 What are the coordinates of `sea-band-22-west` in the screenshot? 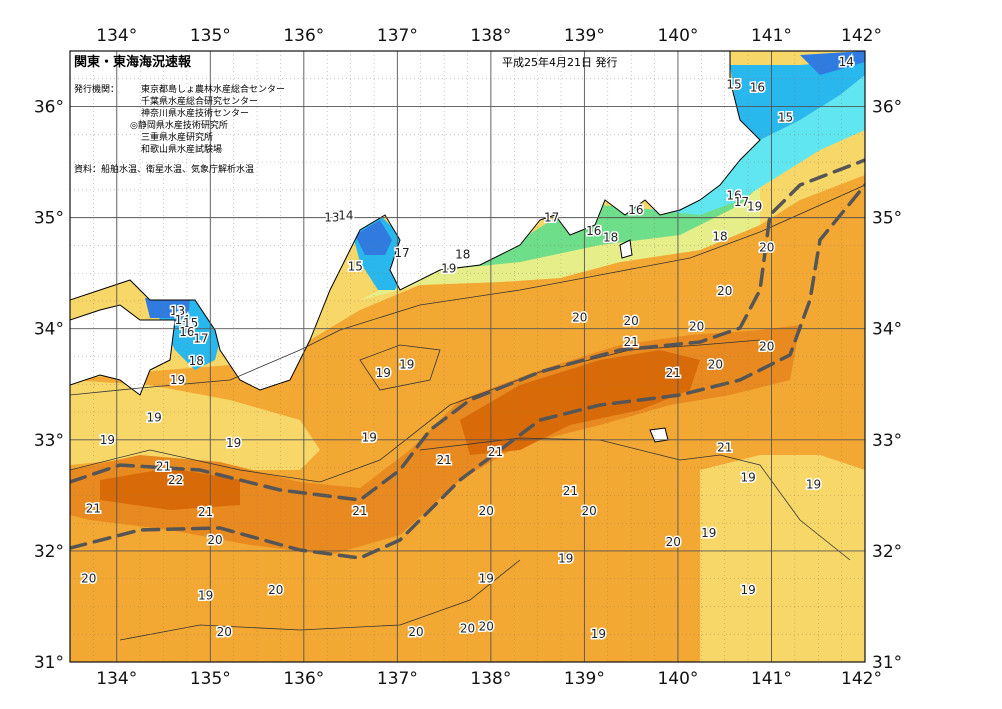 It's located at (170, 489).